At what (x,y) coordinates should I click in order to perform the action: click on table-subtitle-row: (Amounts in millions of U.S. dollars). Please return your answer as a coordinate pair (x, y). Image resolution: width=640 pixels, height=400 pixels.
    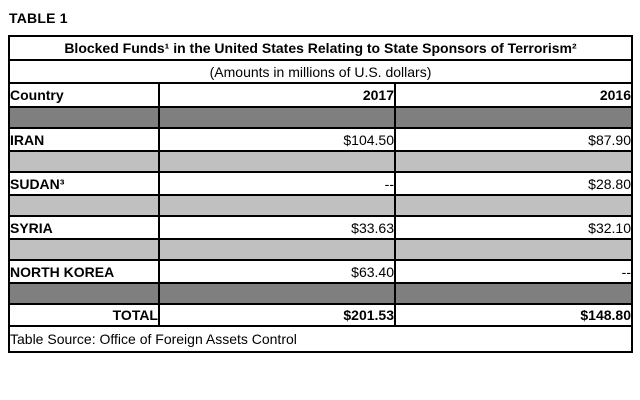
    Looking at the image, I should click on (320, 71).